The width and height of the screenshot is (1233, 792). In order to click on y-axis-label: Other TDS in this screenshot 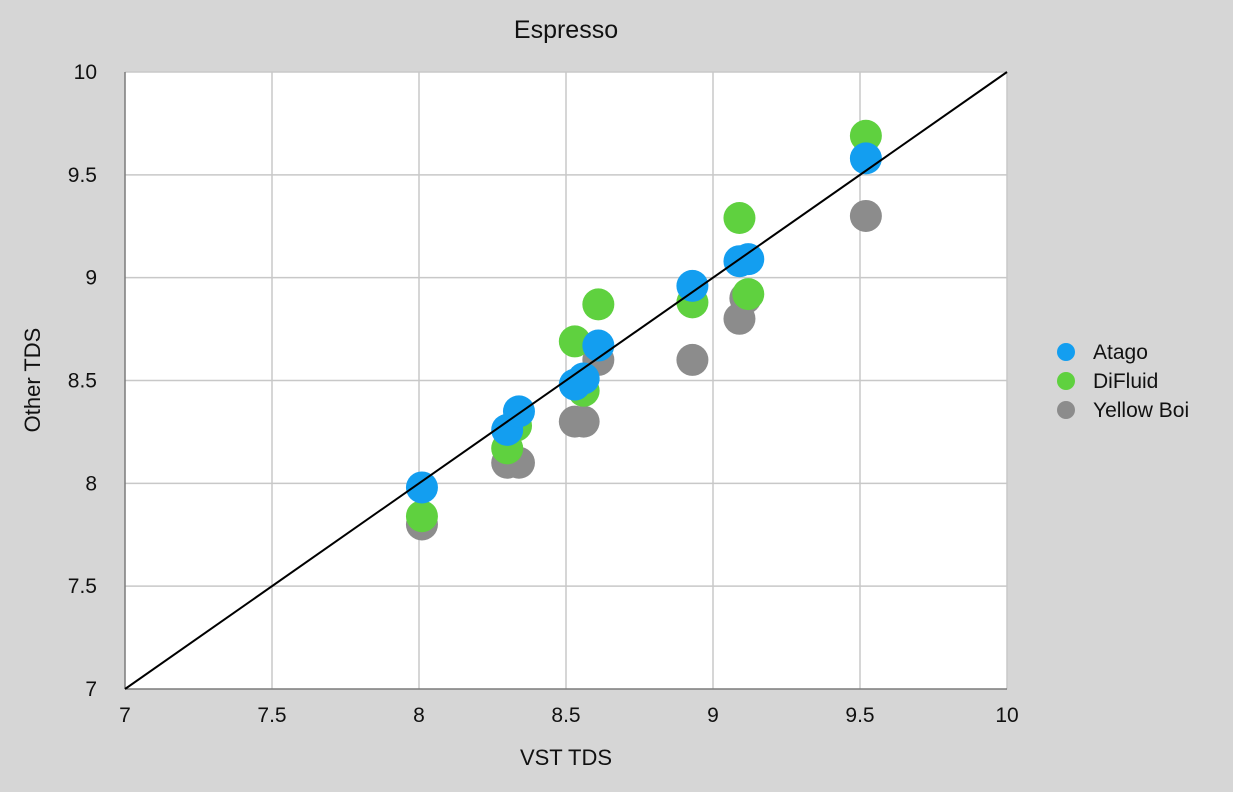, I will do `click(32, 380)`.